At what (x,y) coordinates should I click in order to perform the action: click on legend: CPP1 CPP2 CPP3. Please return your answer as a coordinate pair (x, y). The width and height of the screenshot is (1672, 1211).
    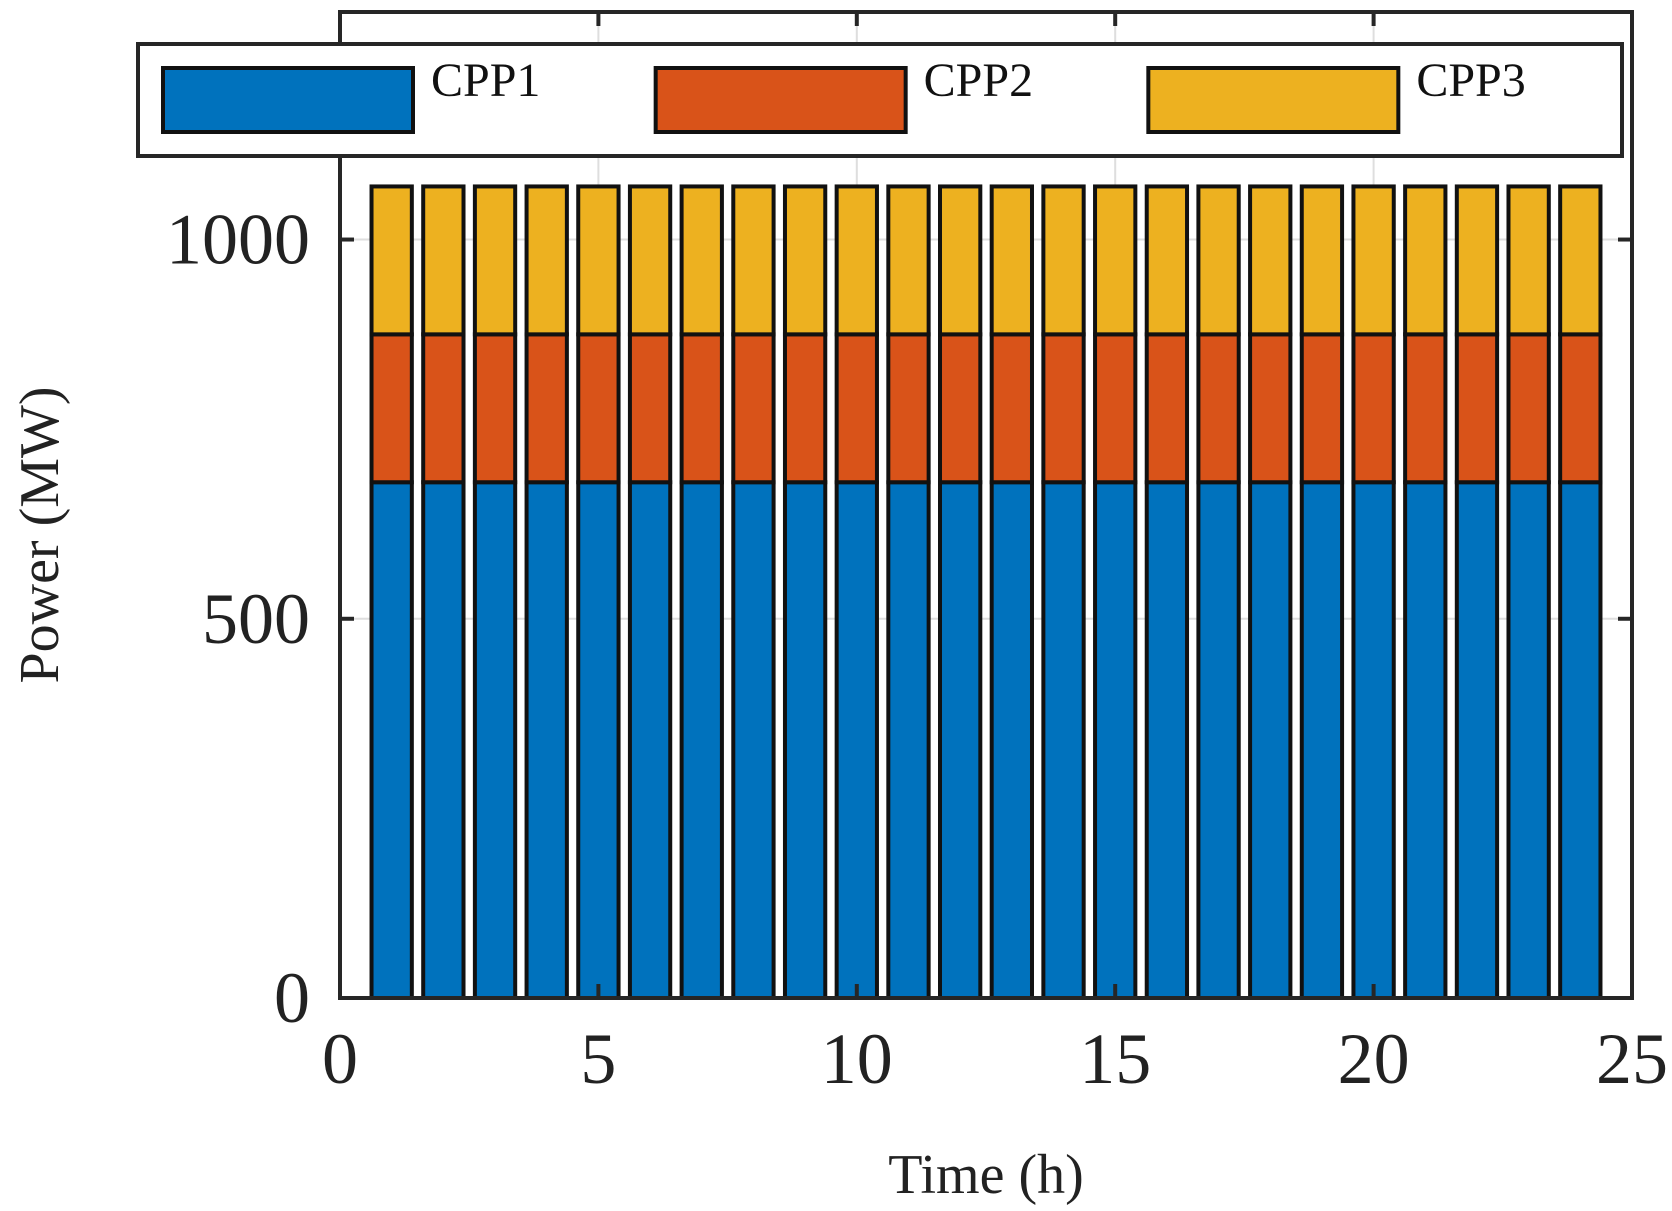
    Looking at the image, I should click on (880, 100).